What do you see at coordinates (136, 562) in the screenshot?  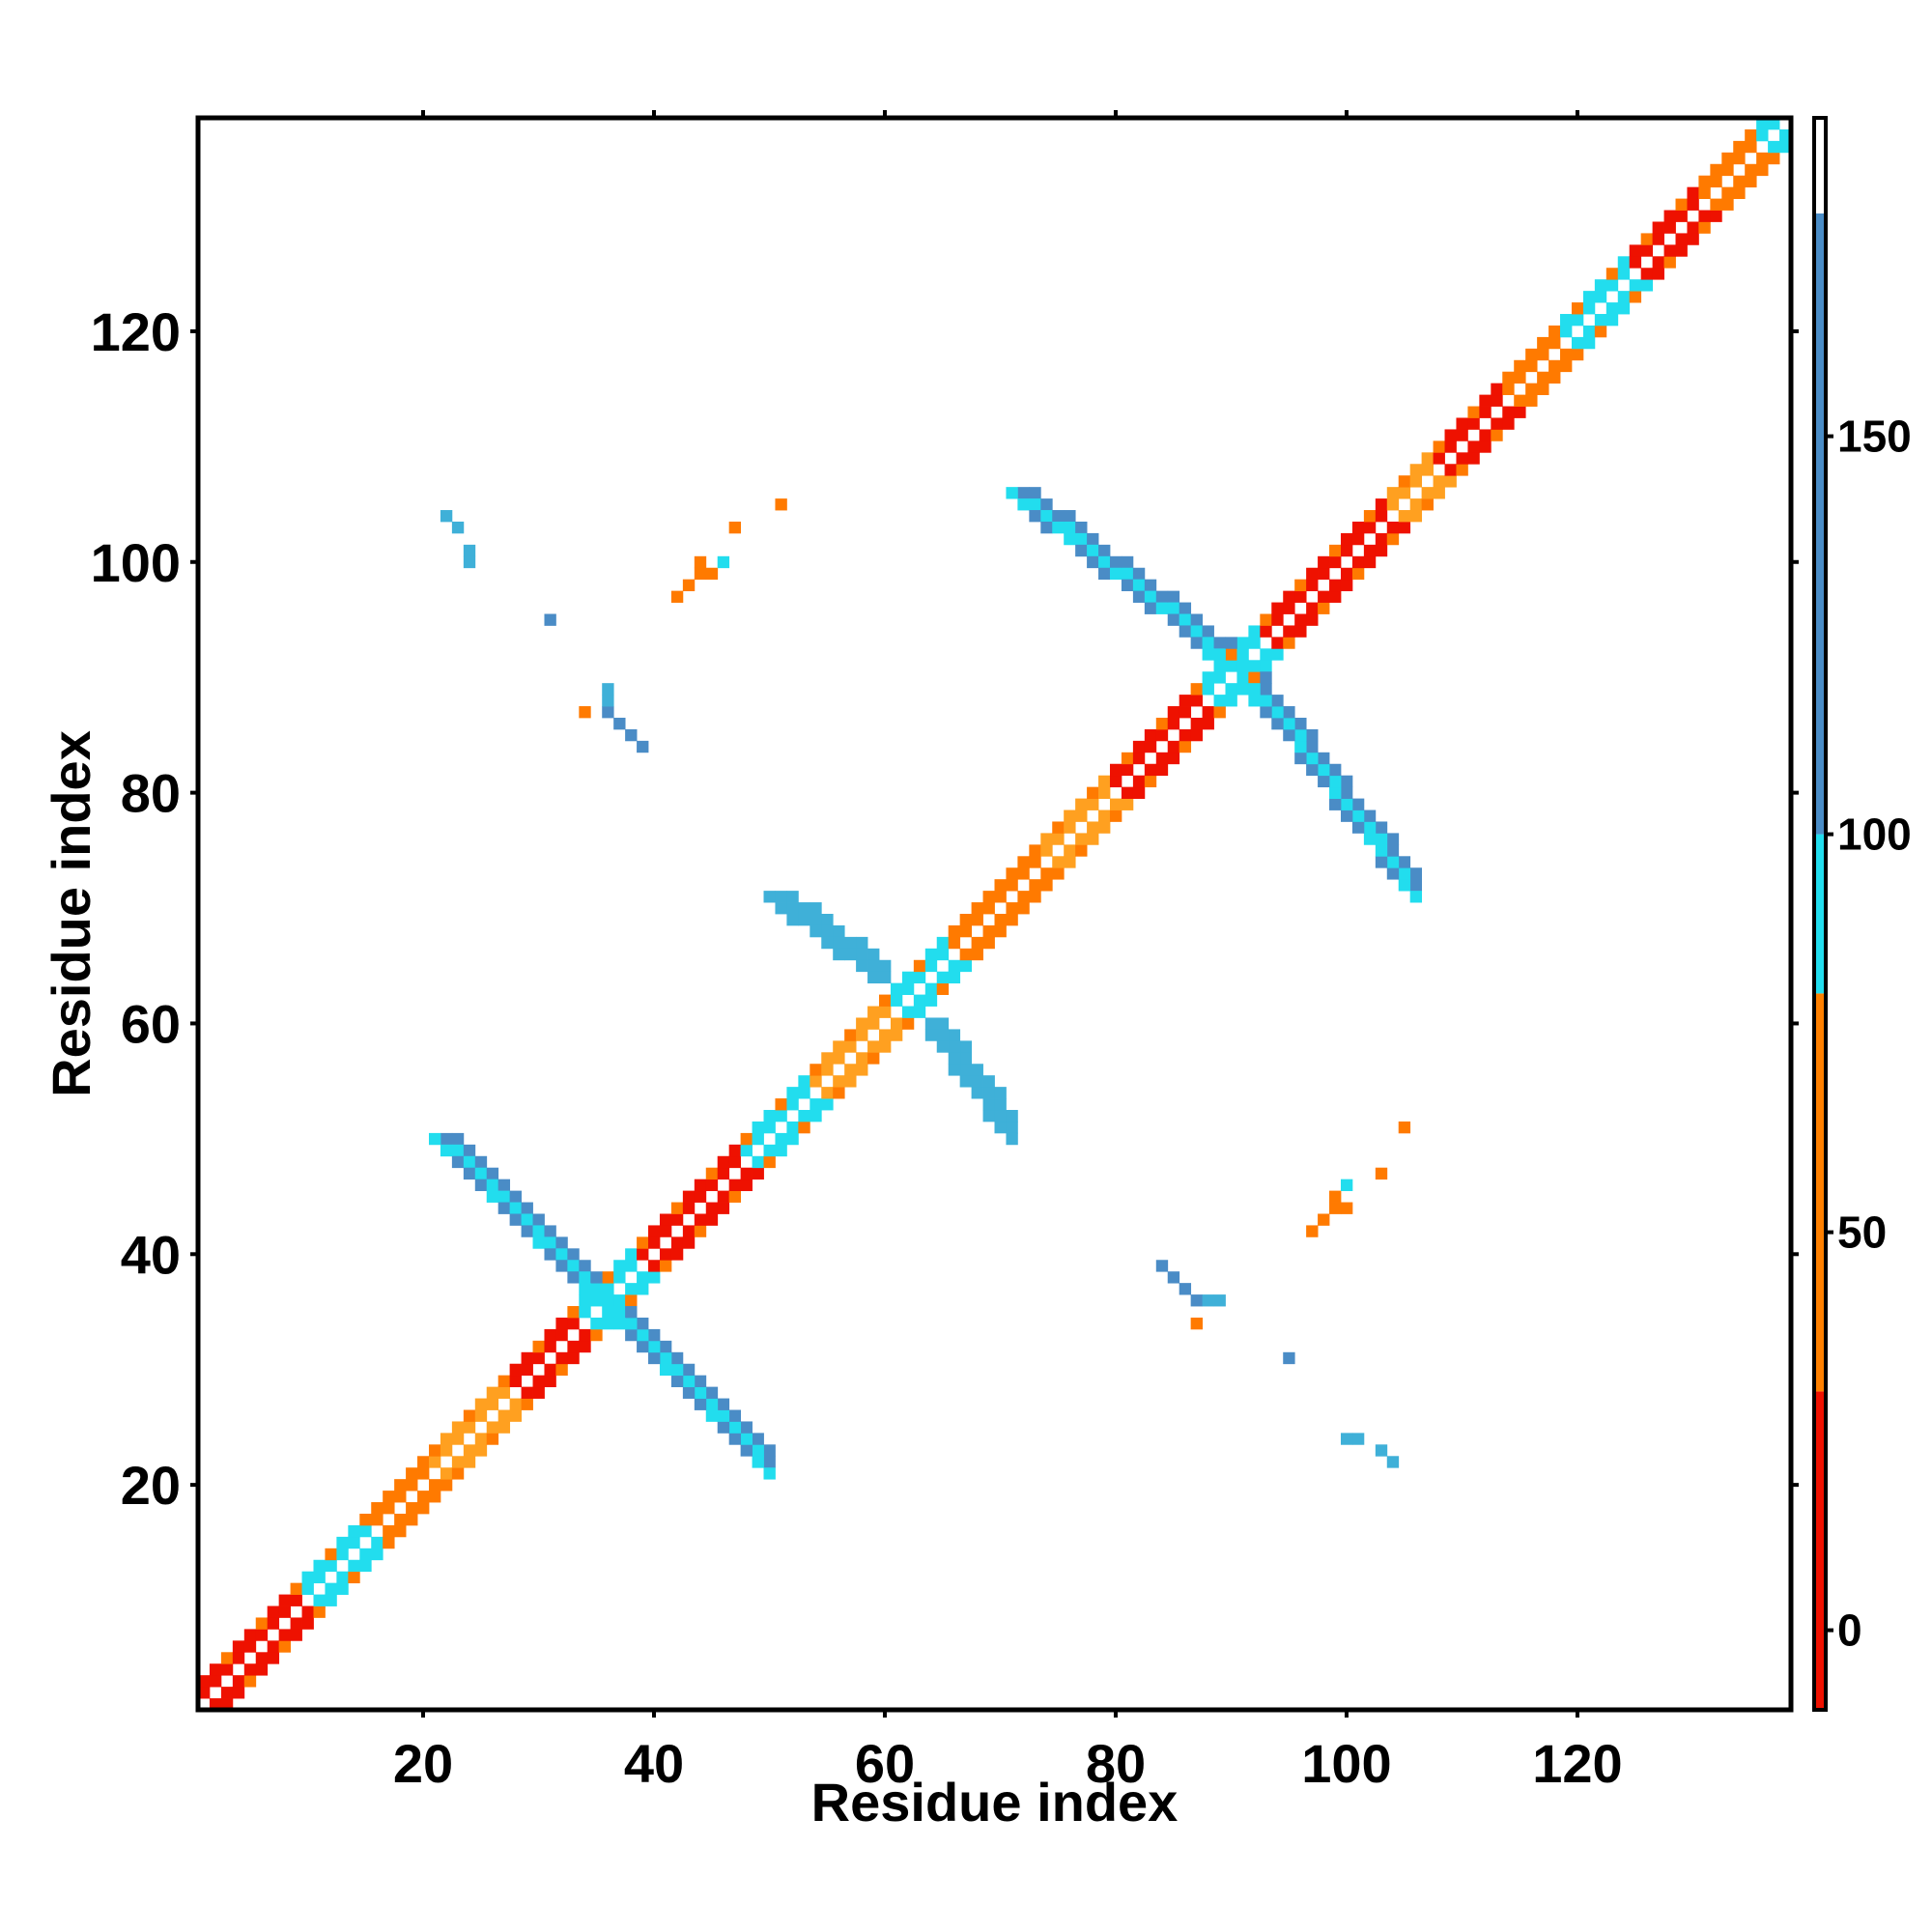 I see `y-tick-label: 100` at bounding box center [136, 562].